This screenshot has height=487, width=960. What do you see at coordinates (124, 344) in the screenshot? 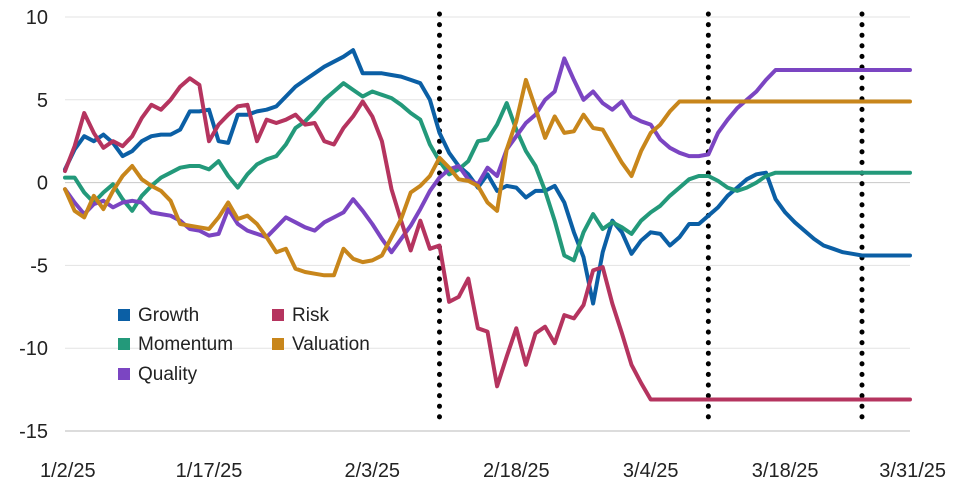
I see `legend-swatch-momentum` at bounding box center [124, 344].